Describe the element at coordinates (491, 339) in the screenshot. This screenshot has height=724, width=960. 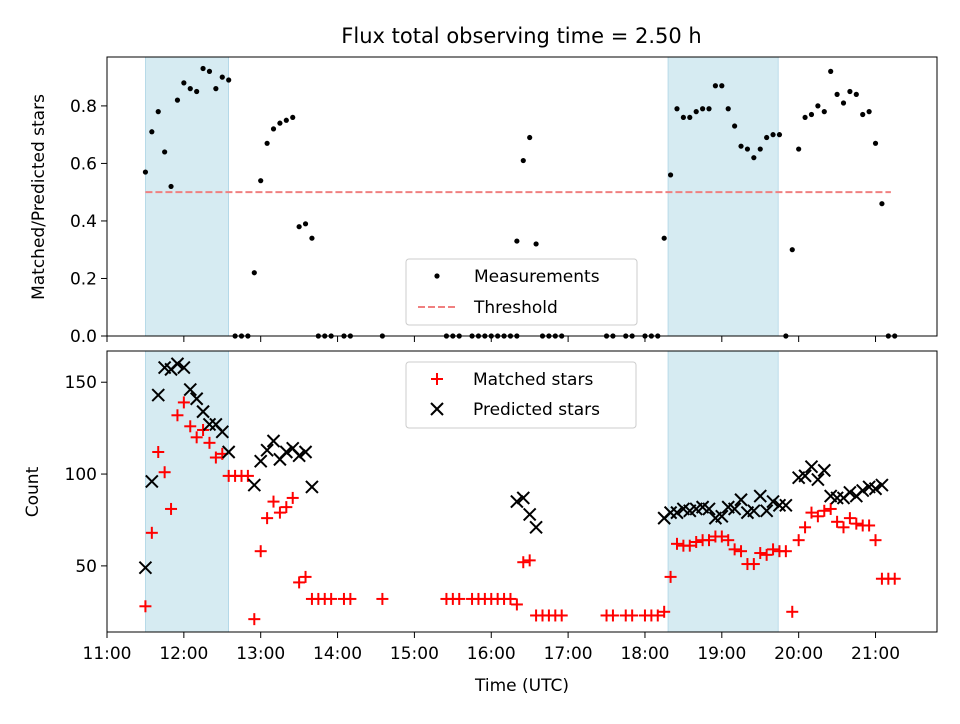
I see `top-x-ticks` at that location.